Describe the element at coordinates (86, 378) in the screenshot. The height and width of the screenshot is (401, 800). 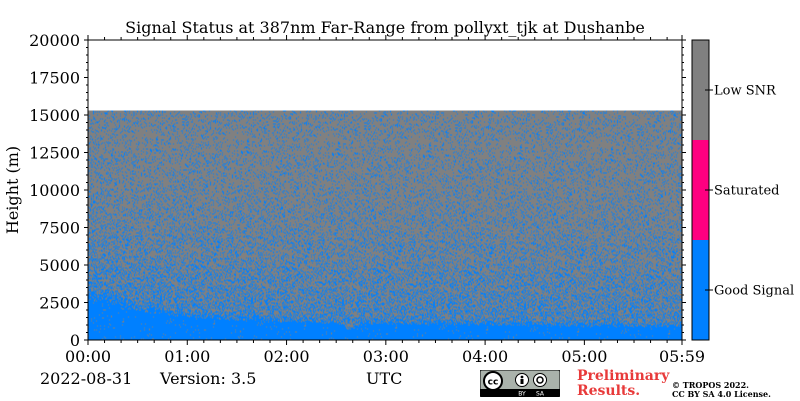
I see `footer-date: 2022-08-31` at that location.